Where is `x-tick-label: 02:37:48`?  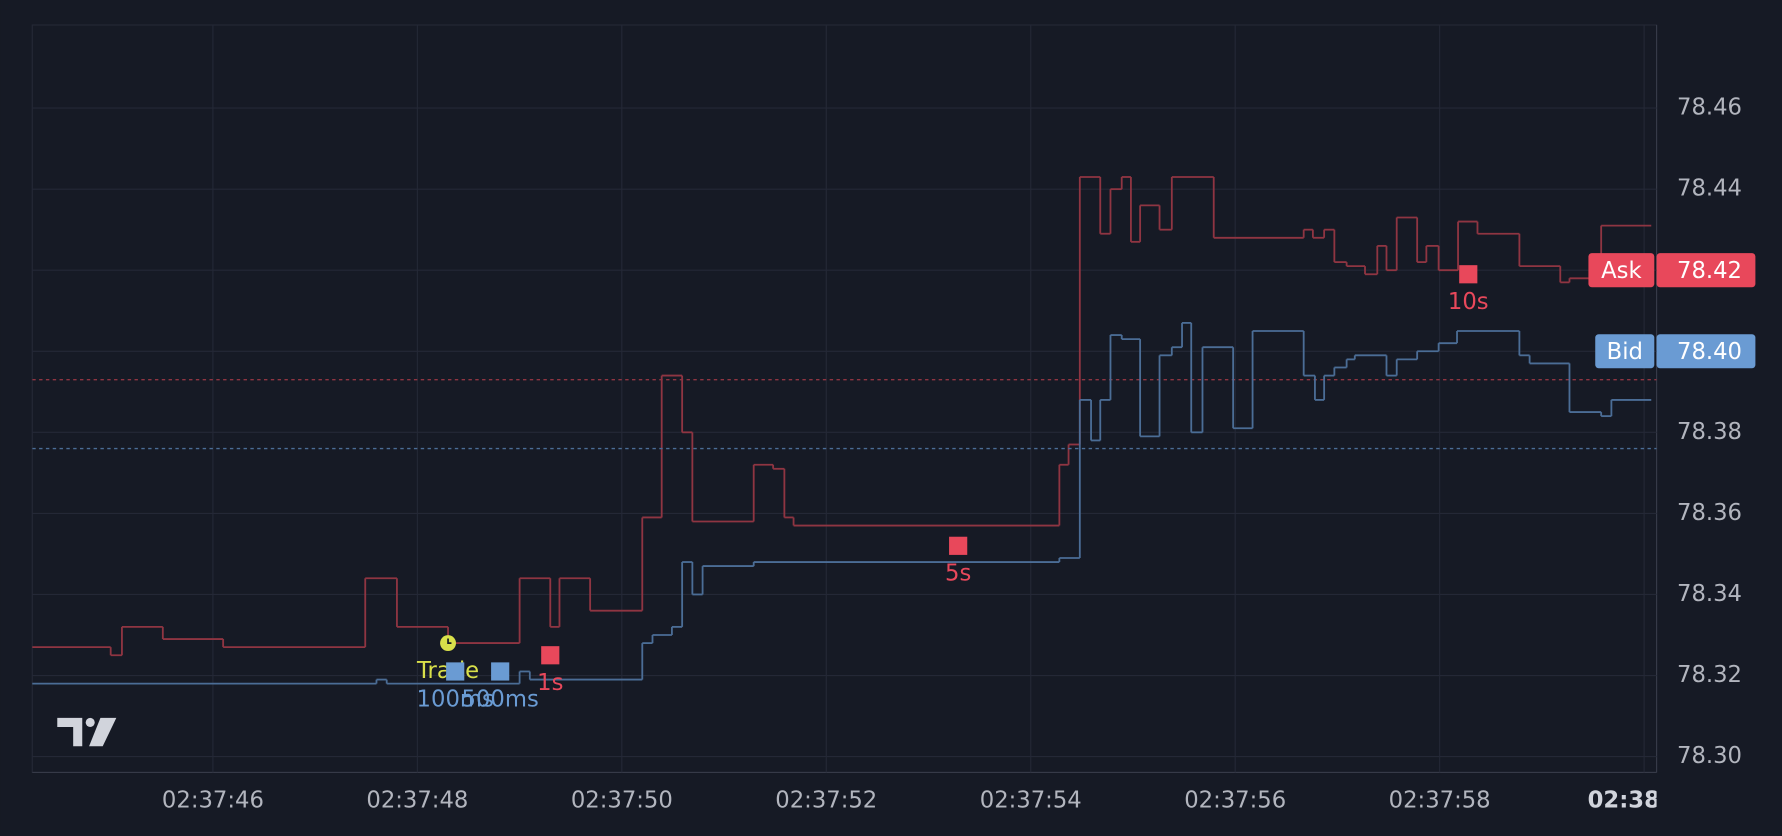 x-tick-label: 02:37:48 is located at coordinates (417, 800).